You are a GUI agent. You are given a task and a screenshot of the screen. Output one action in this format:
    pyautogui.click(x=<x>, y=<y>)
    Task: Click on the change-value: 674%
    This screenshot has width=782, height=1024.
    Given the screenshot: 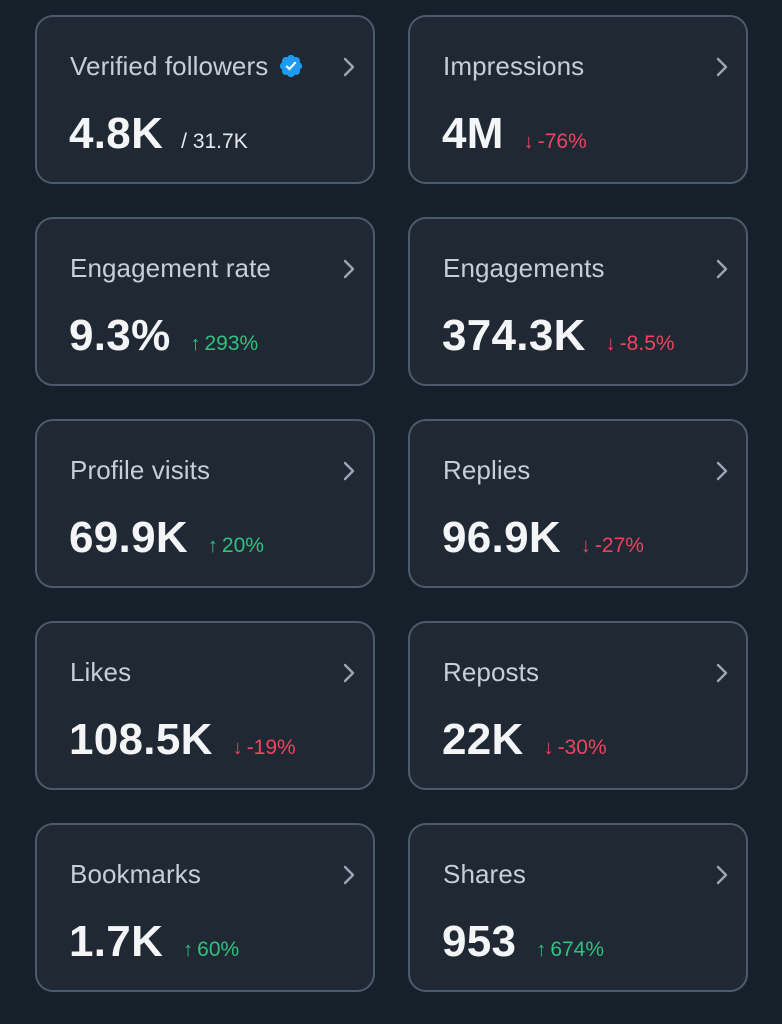 What is the action you would take?
    pyautogui.click(x=577, y=949)
    